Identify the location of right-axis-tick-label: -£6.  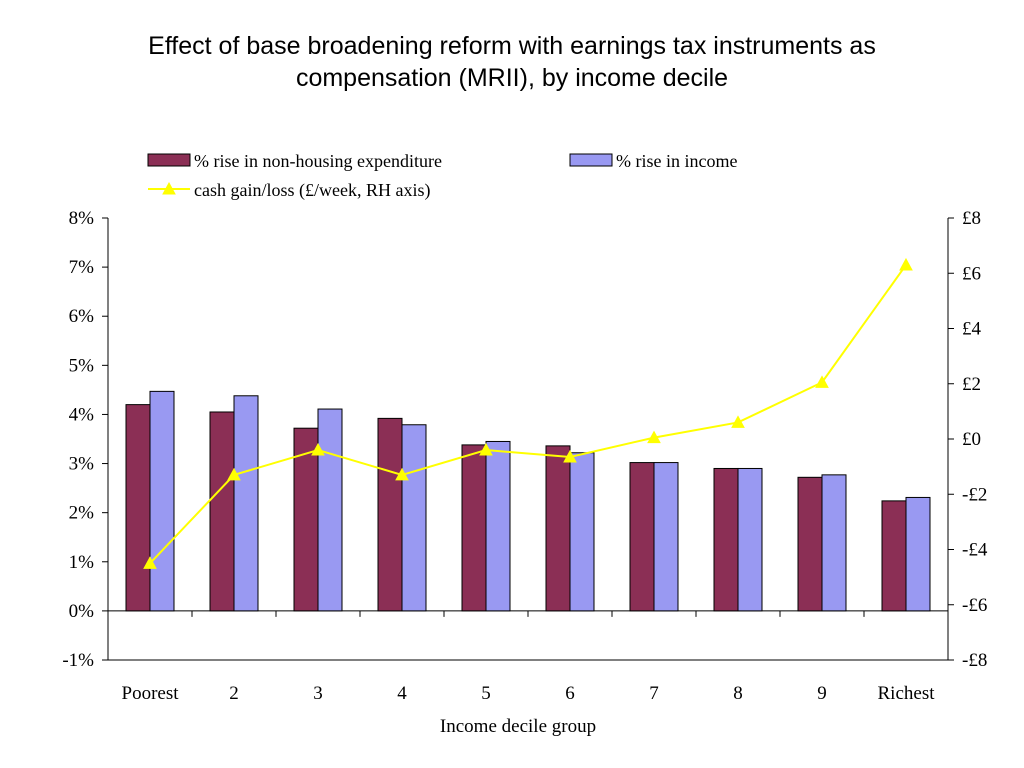
(974, 605).